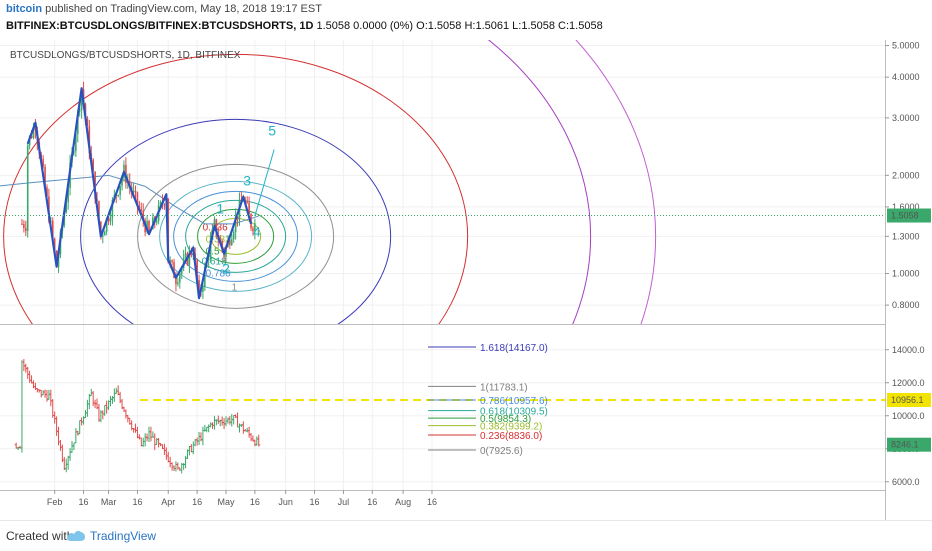 This screenshot has height=551, width=932. I want to click on y-tick-label: 1.3000, so click(906, 236).